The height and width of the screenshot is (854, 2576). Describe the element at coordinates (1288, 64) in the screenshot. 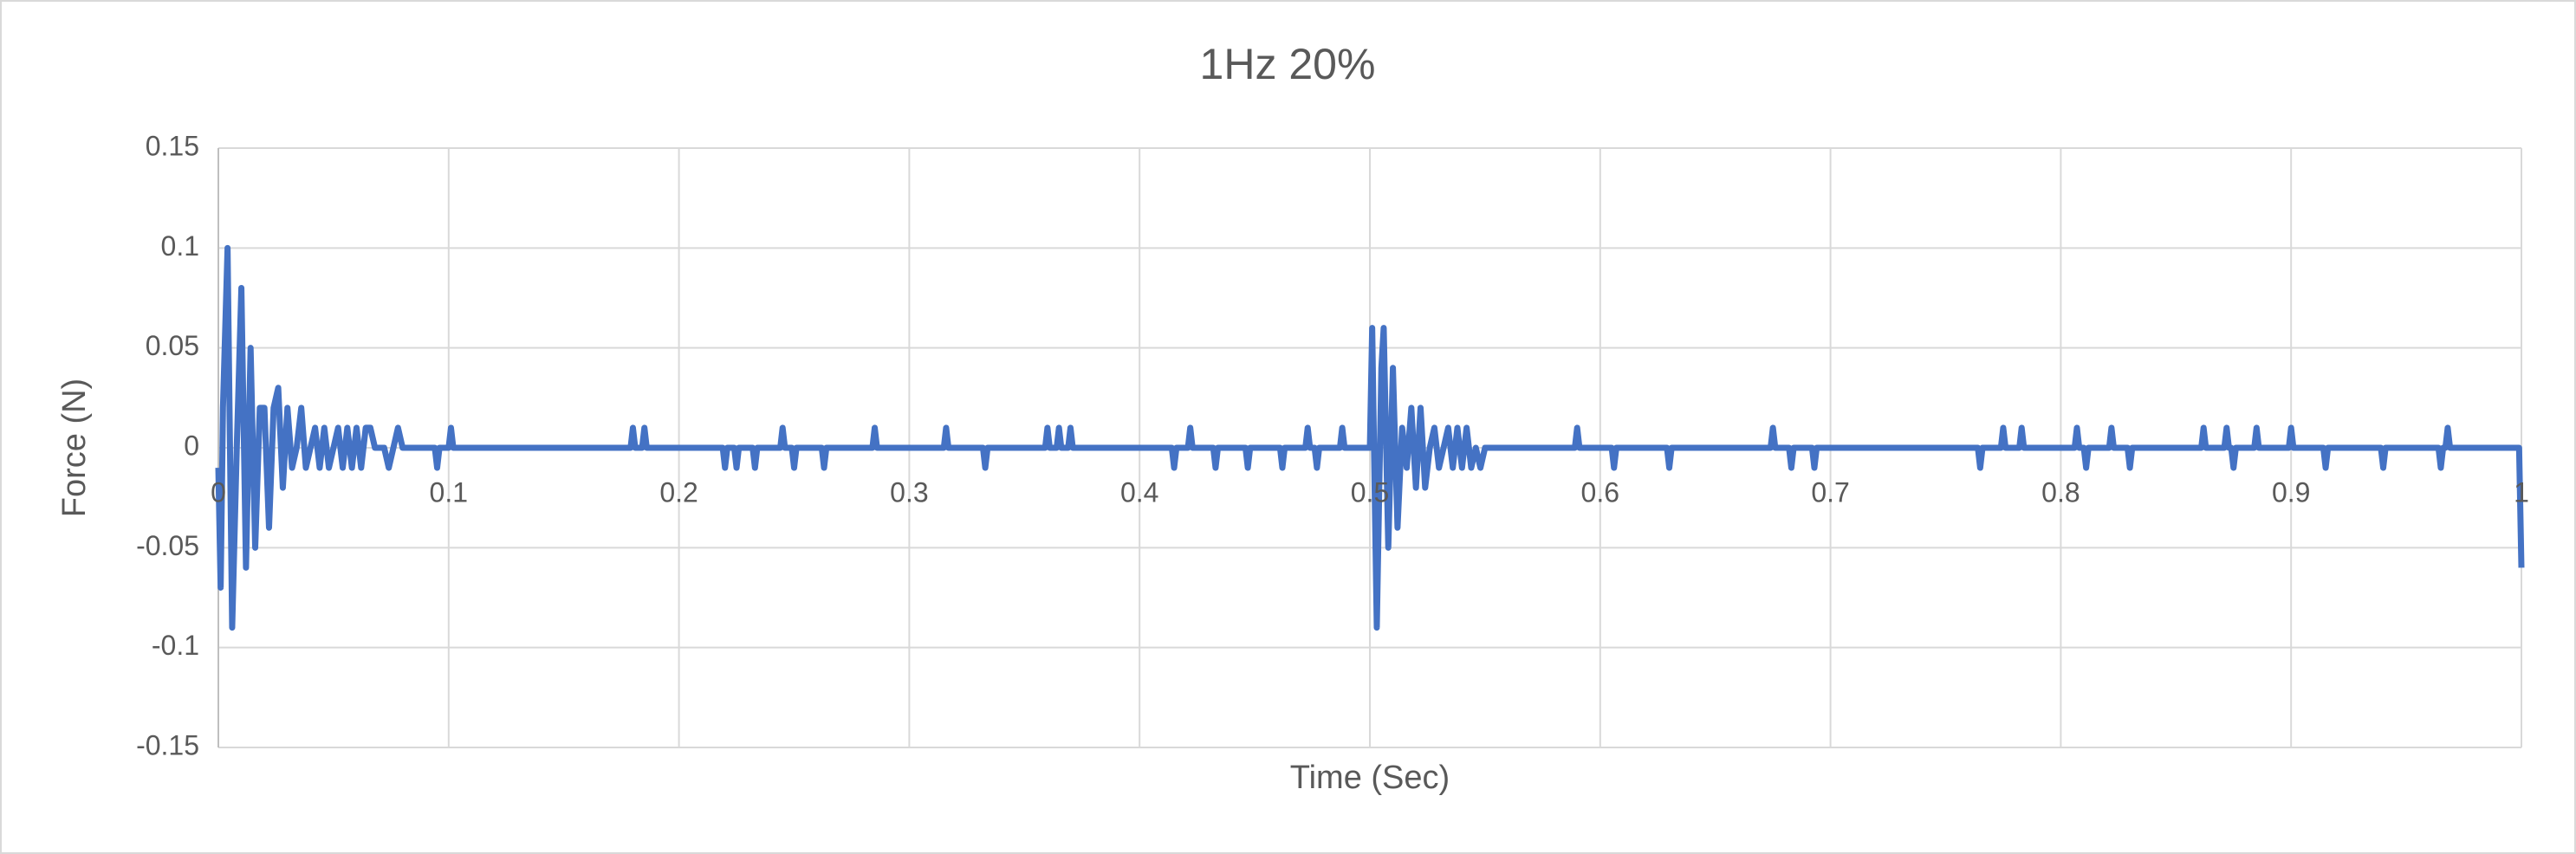

I see `chart-title: 1Hz 20%` at that location.